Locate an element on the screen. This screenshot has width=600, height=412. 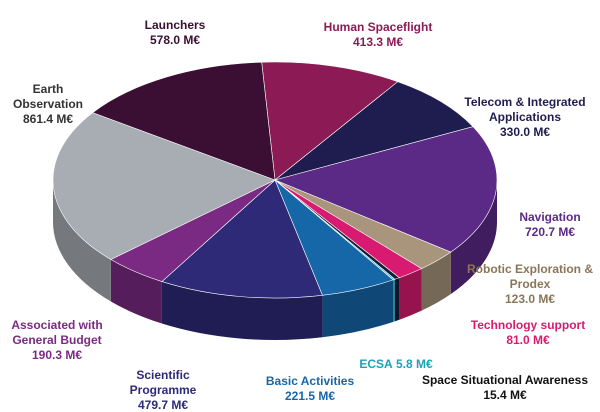
slice-label: Scientific Programme 479.7 M€ is located at coordinates (163, 390).